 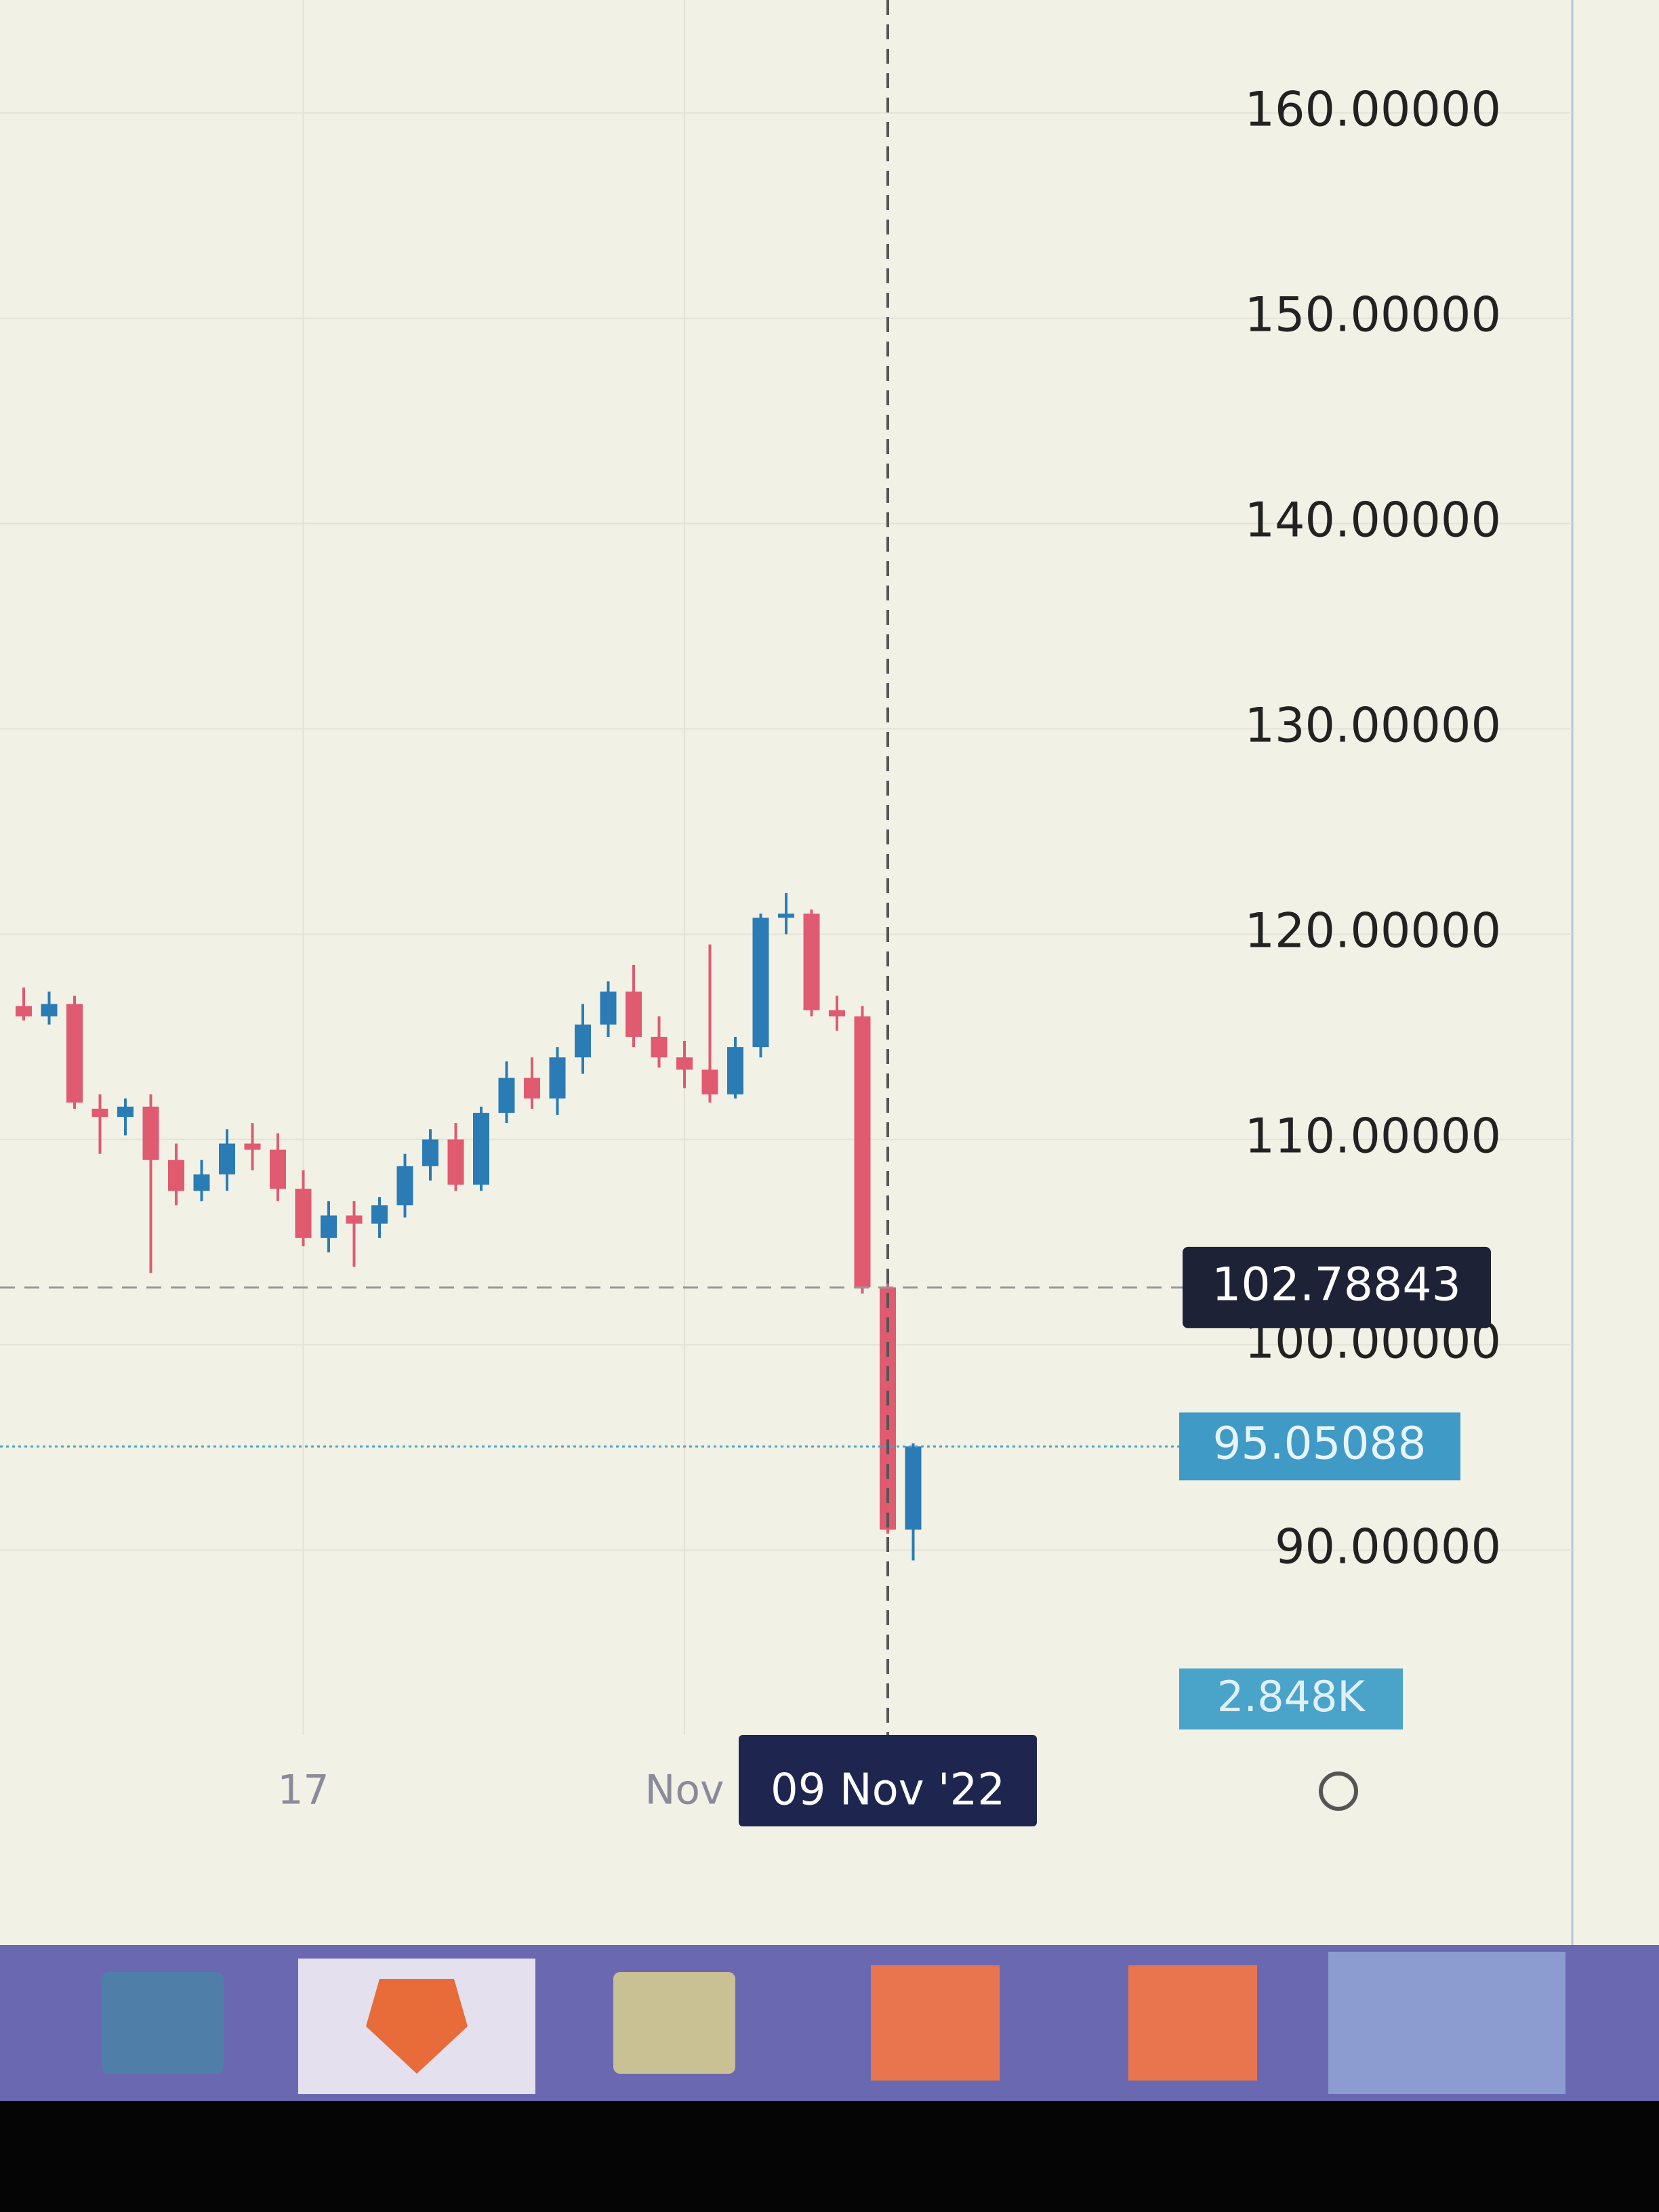 I want to click on last-price-label: 95.05088, so click(x=1320, y=1443).